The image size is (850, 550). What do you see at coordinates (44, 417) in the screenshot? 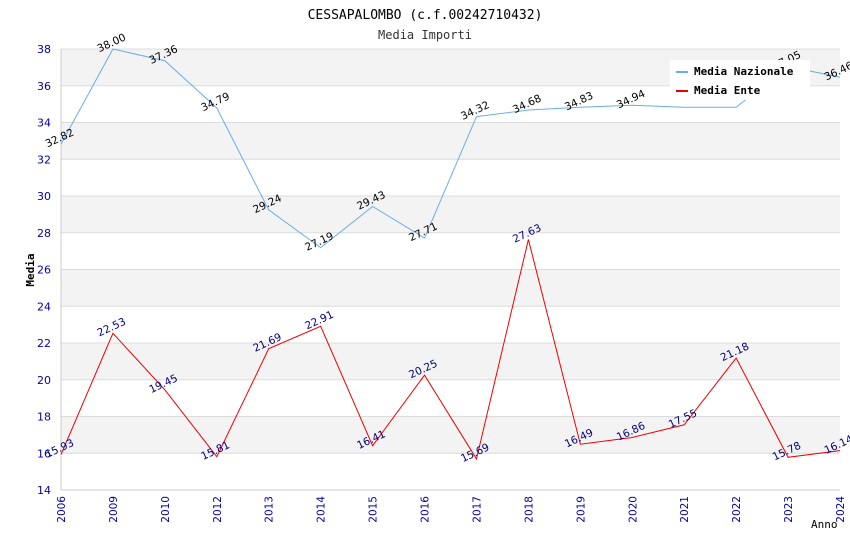
I see `y-tick-label: 18` at bounding box center [44, 417].